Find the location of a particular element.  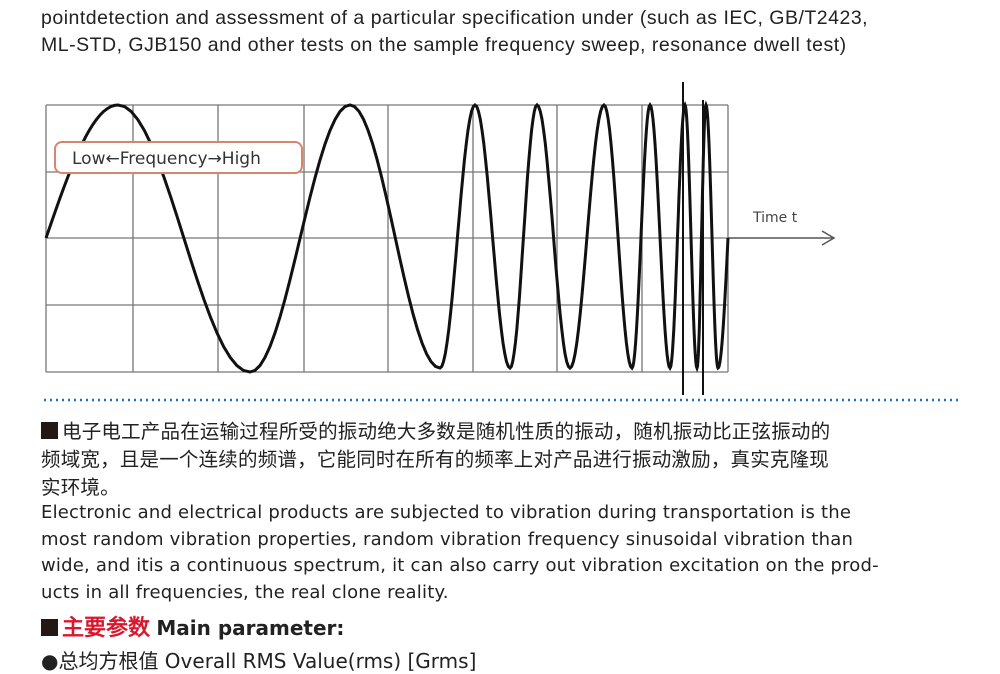

time-label: Time t is located at coordinates (775, 218).